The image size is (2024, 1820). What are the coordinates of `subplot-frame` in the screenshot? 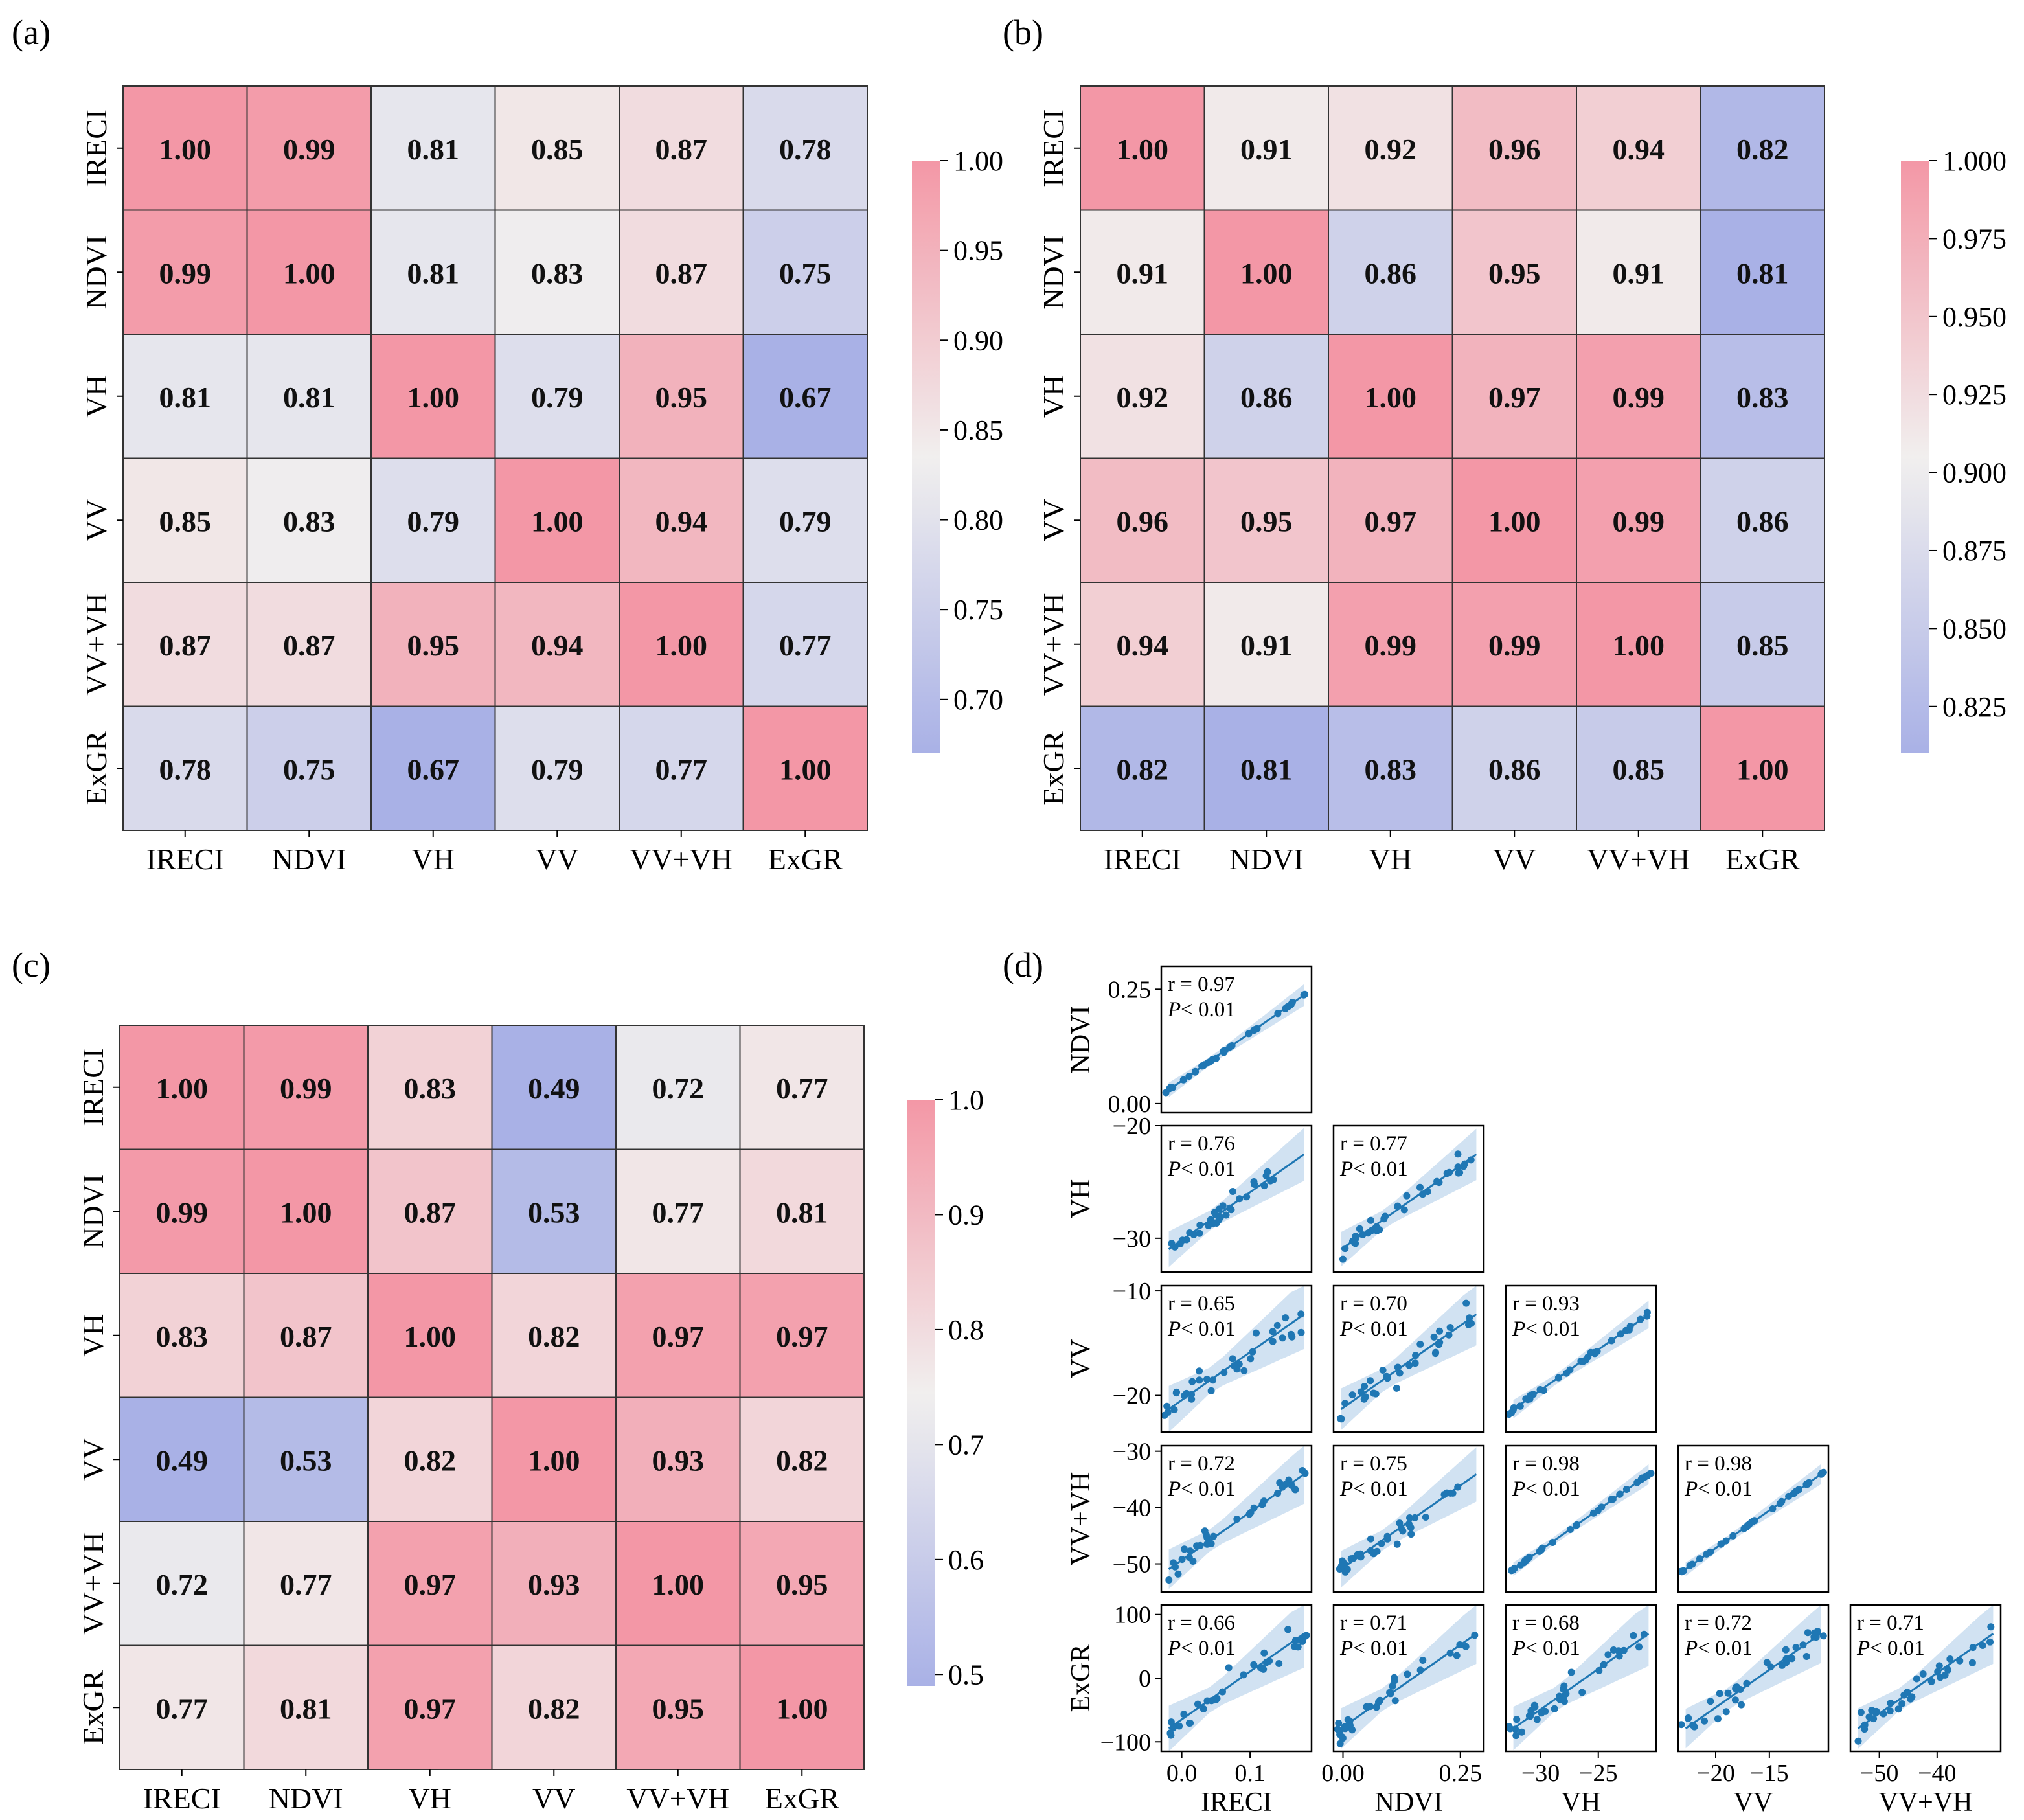 It's located at (1237, 1198).